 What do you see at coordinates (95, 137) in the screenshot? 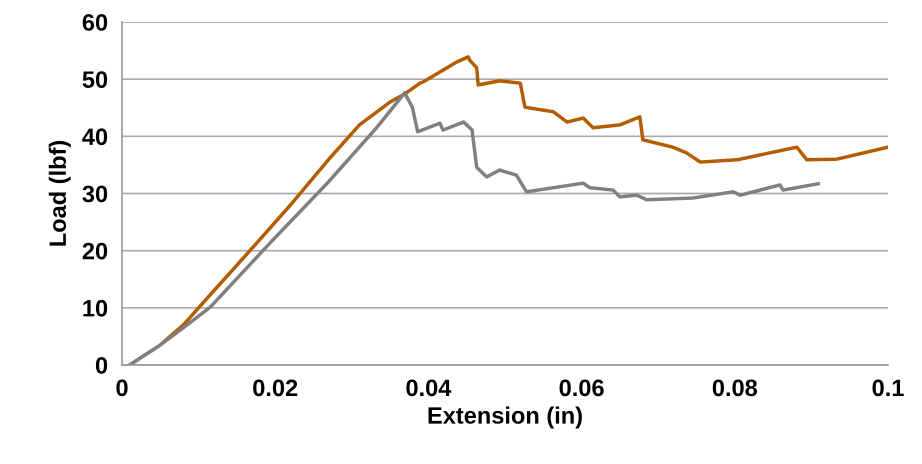
I see `y-tick-label: 40` at bounding box center [95, 137].